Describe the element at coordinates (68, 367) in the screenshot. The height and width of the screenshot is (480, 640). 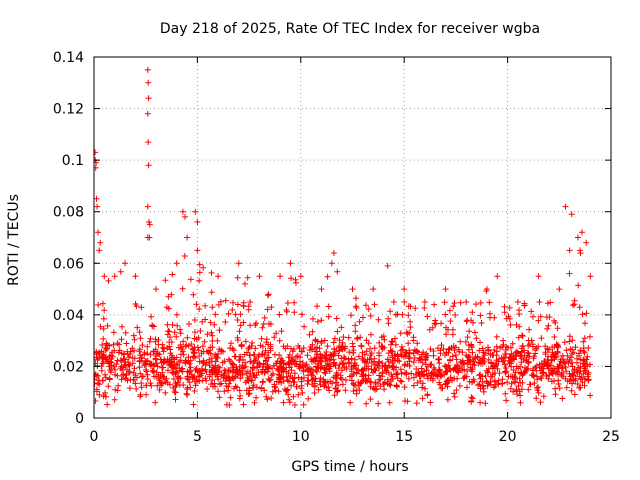
I see `y-tick-label: 0.02` at that location.